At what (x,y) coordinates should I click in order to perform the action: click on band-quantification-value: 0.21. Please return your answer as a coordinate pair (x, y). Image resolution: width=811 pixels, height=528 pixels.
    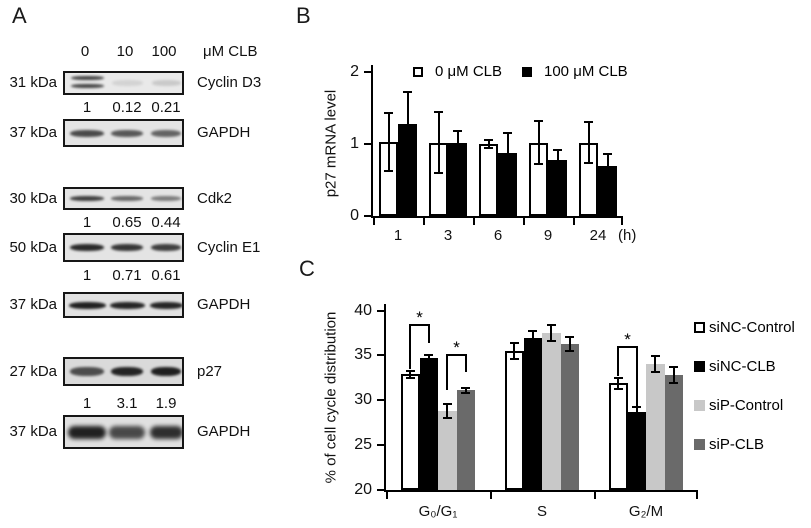
    Looking at the image, I should click on (166, 107).